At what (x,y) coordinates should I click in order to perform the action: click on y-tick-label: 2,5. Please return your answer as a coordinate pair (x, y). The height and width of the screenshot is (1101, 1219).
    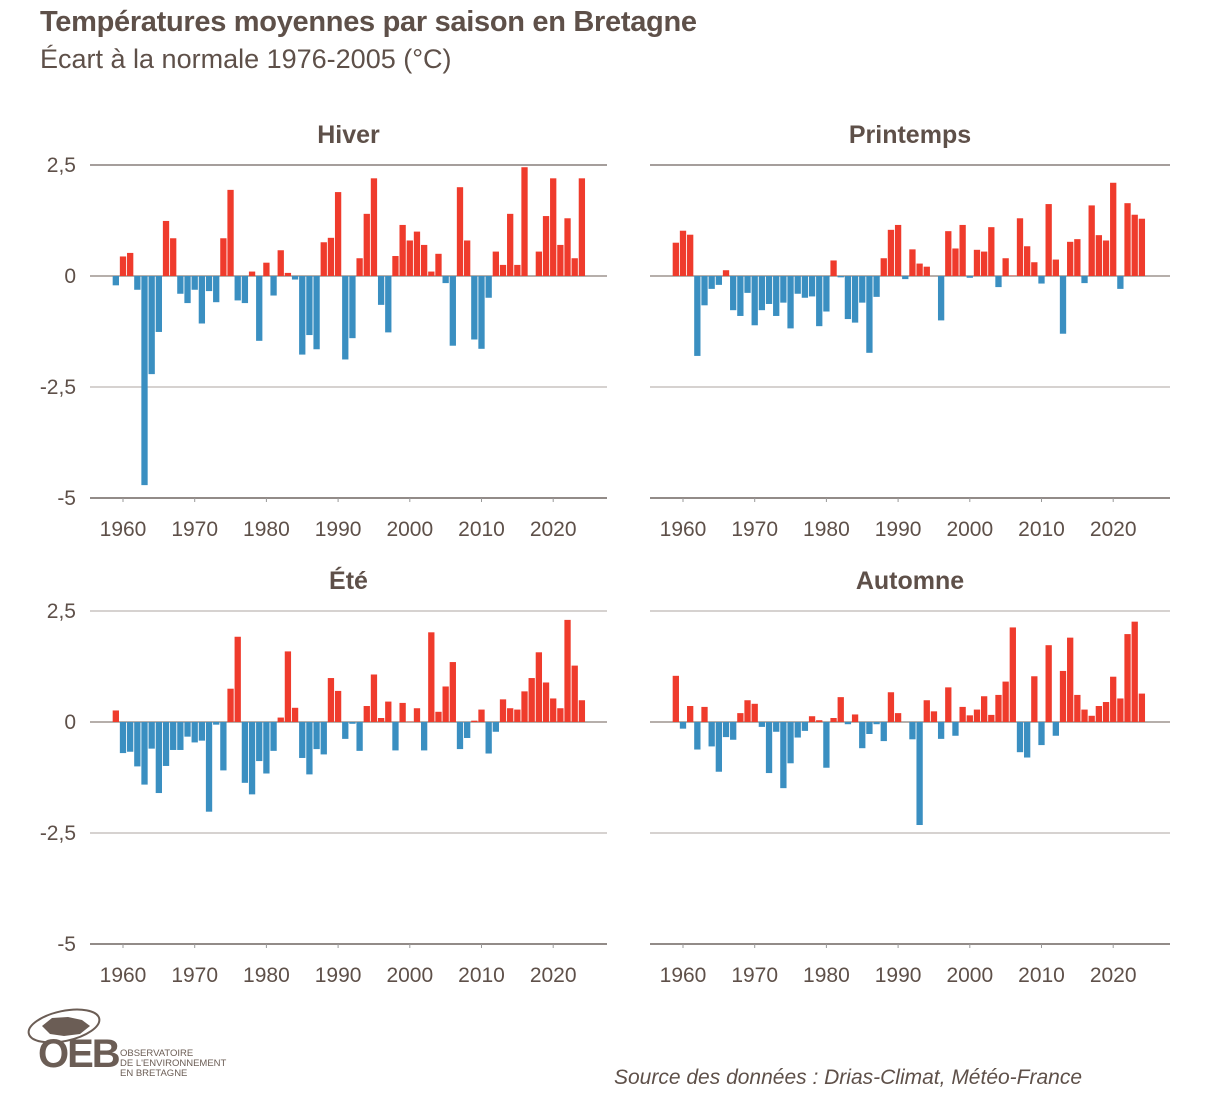
    Looking at the image, I should click on (61, 611).